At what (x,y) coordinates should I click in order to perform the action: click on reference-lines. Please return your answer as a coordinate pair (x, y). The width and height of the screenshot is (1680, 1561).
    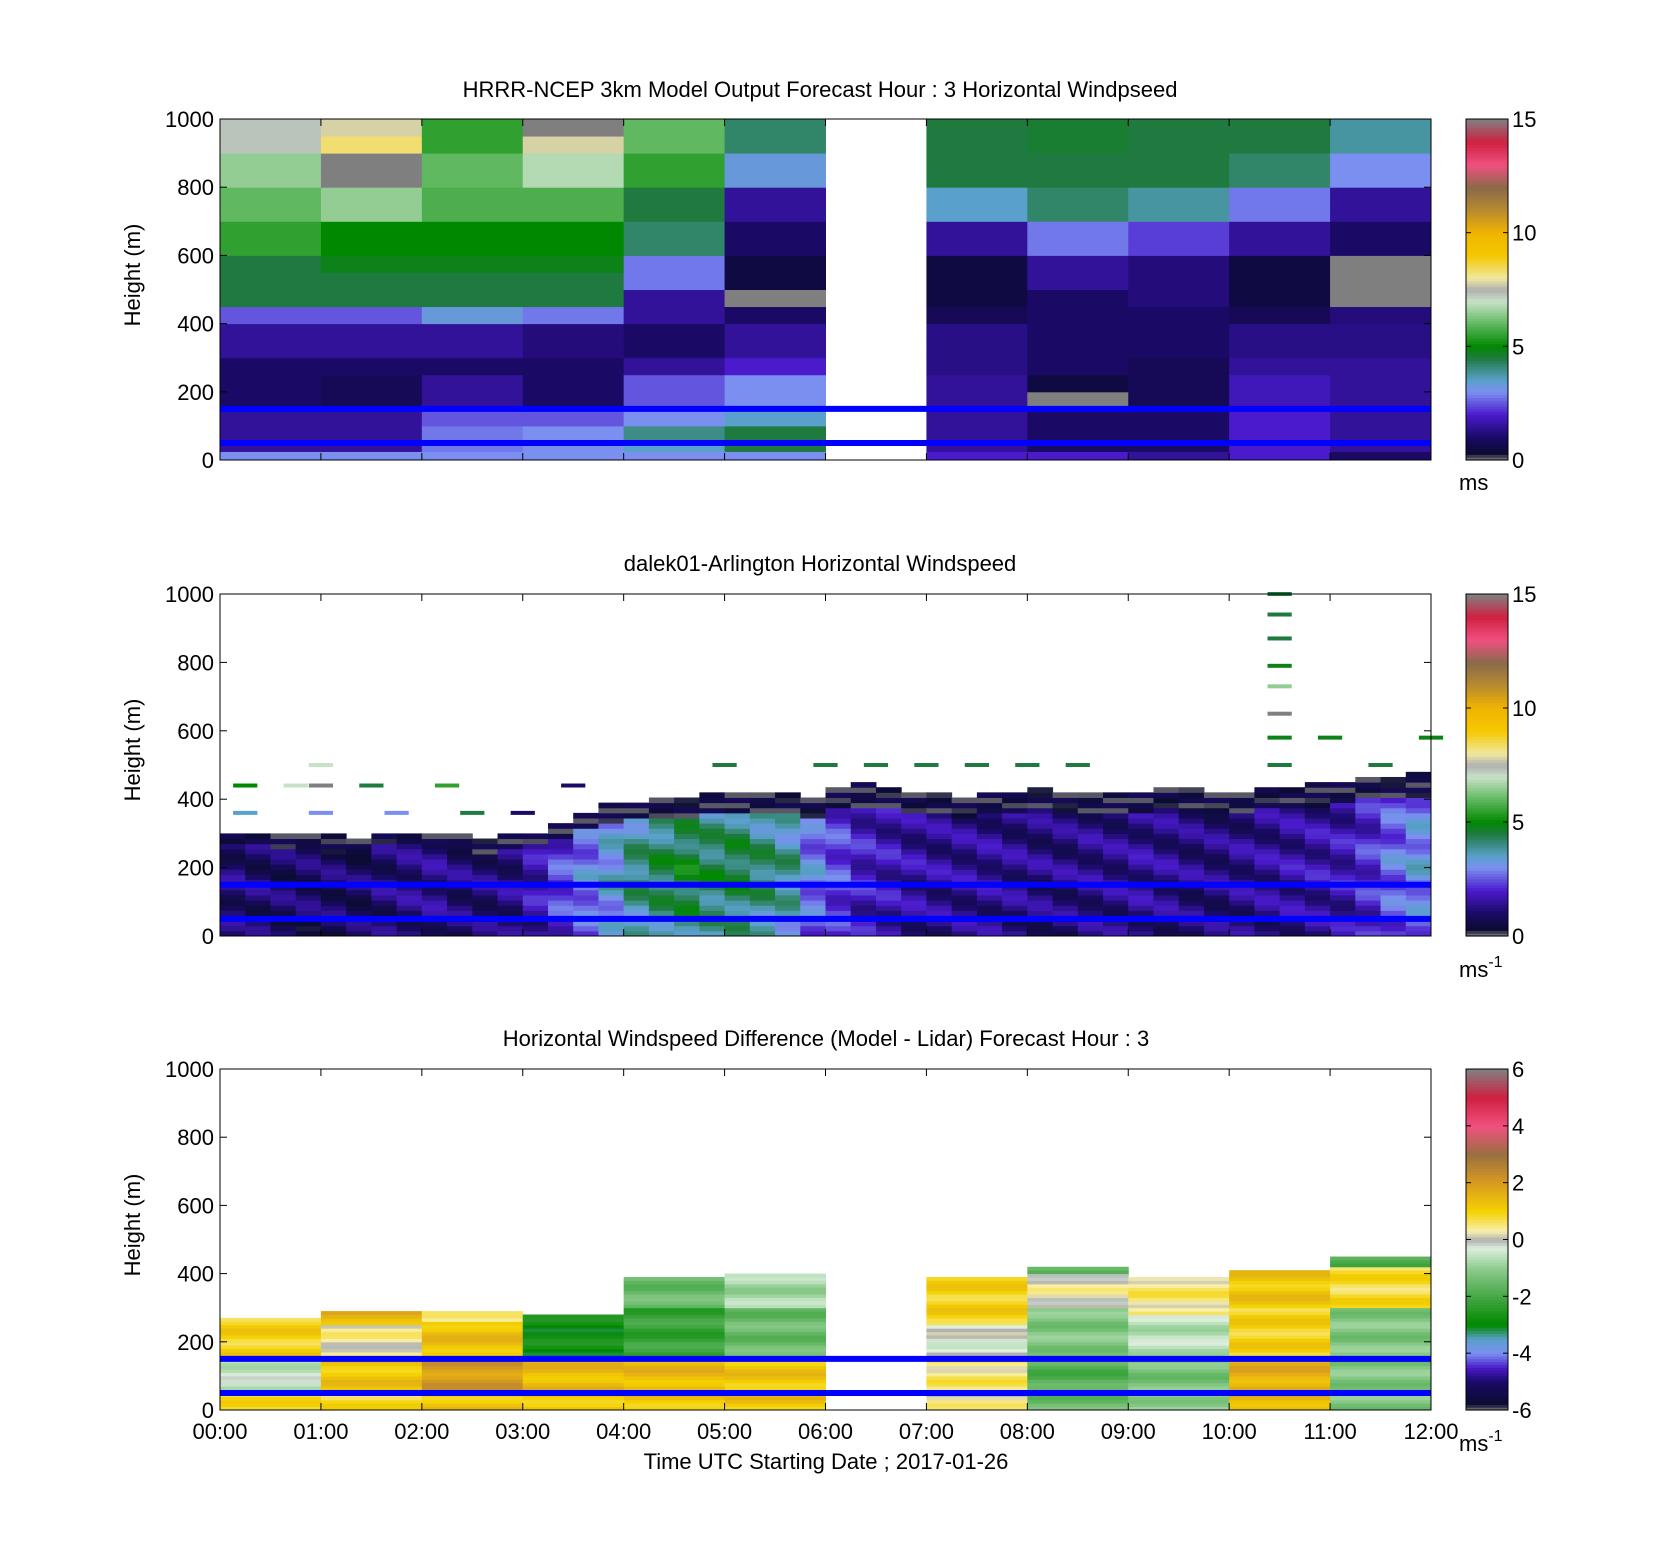
    Looking at the image, I should click on (825, 901).